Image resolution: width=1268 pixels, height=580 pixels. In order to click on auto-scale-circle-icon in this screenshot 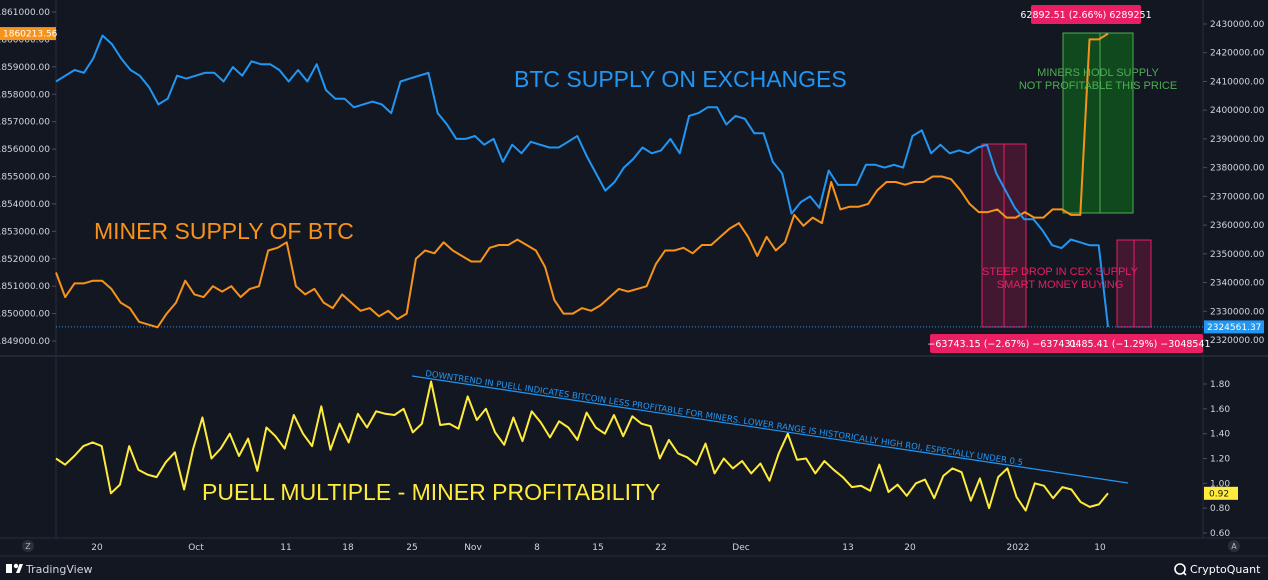, I will do `click(1234, 546)`.